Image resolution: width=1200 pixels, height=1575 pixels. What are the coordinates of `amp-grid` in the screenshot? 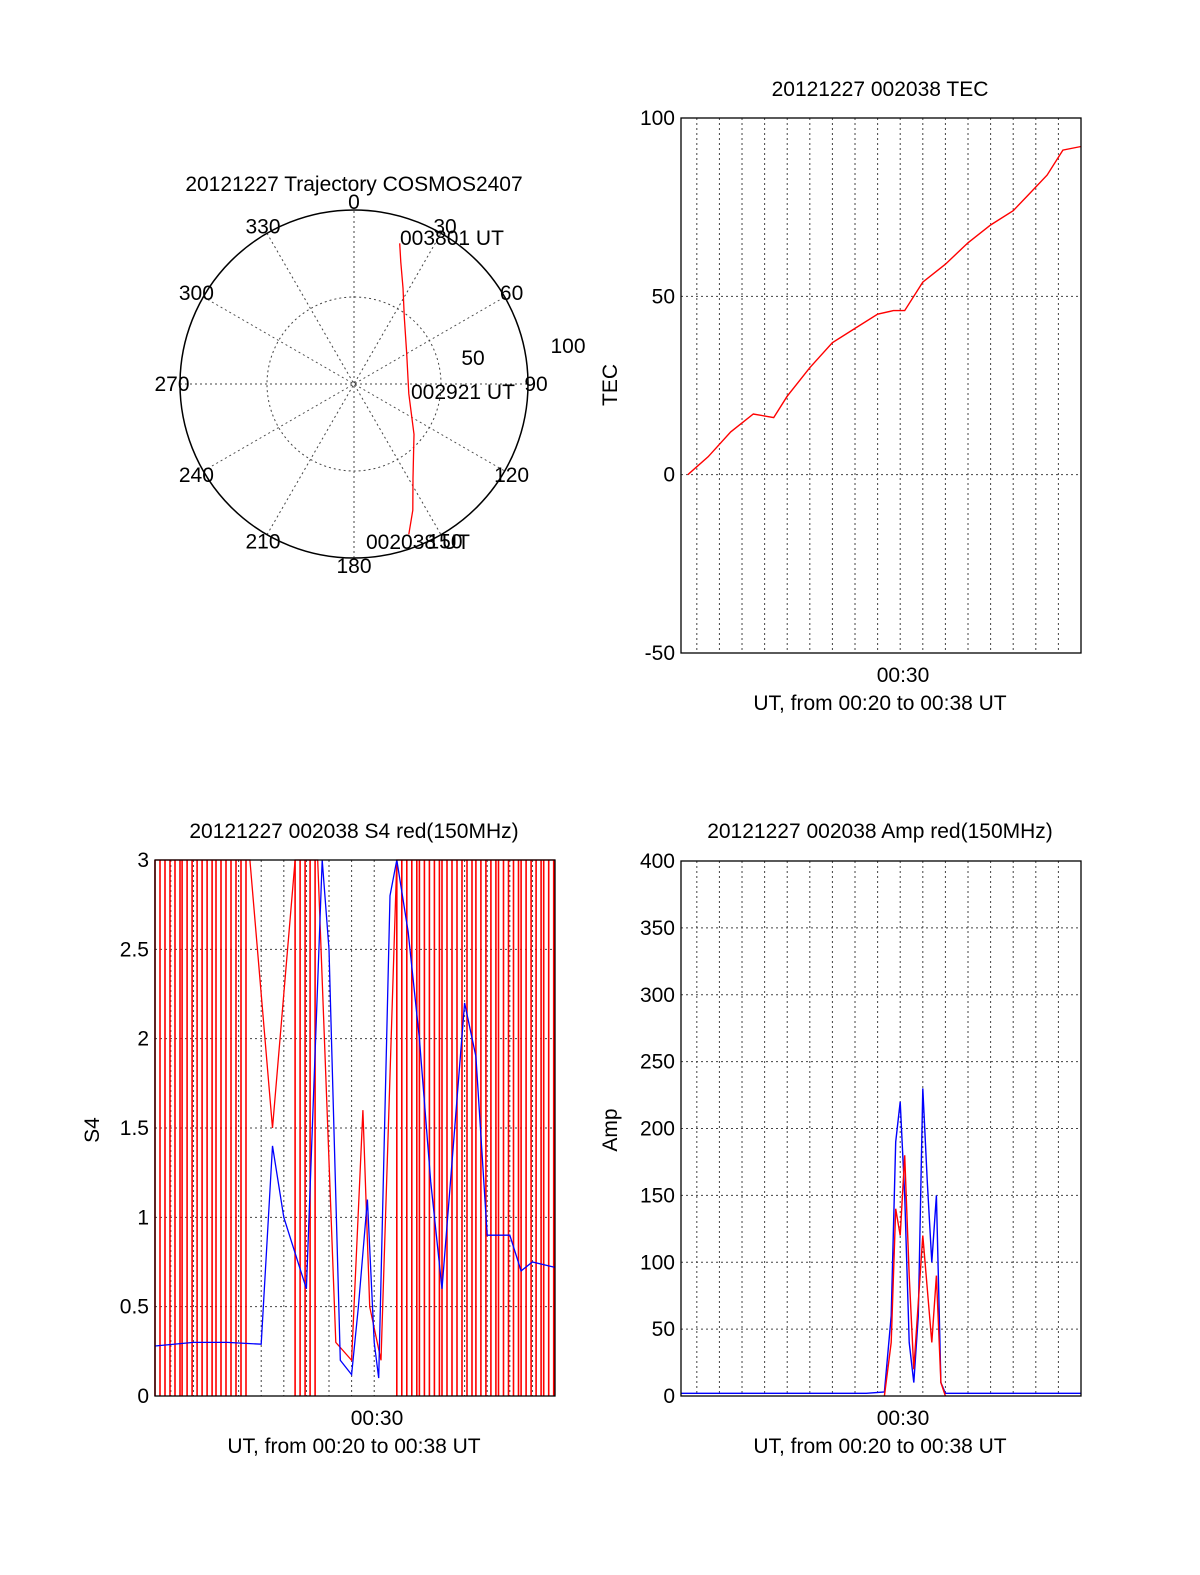 It's located at (881, 1128).